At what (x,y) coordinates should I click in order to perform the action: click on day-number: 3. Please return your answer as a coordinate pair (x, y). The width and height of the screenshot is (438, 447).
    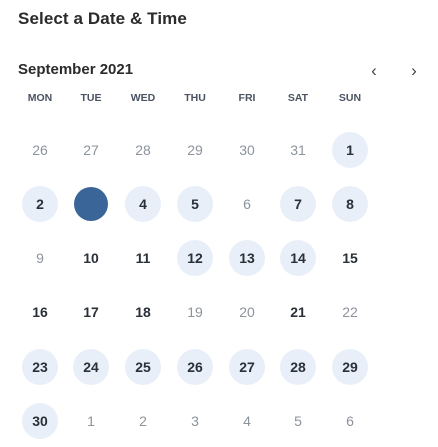
    Looking at the image, I should click on (195, 421).